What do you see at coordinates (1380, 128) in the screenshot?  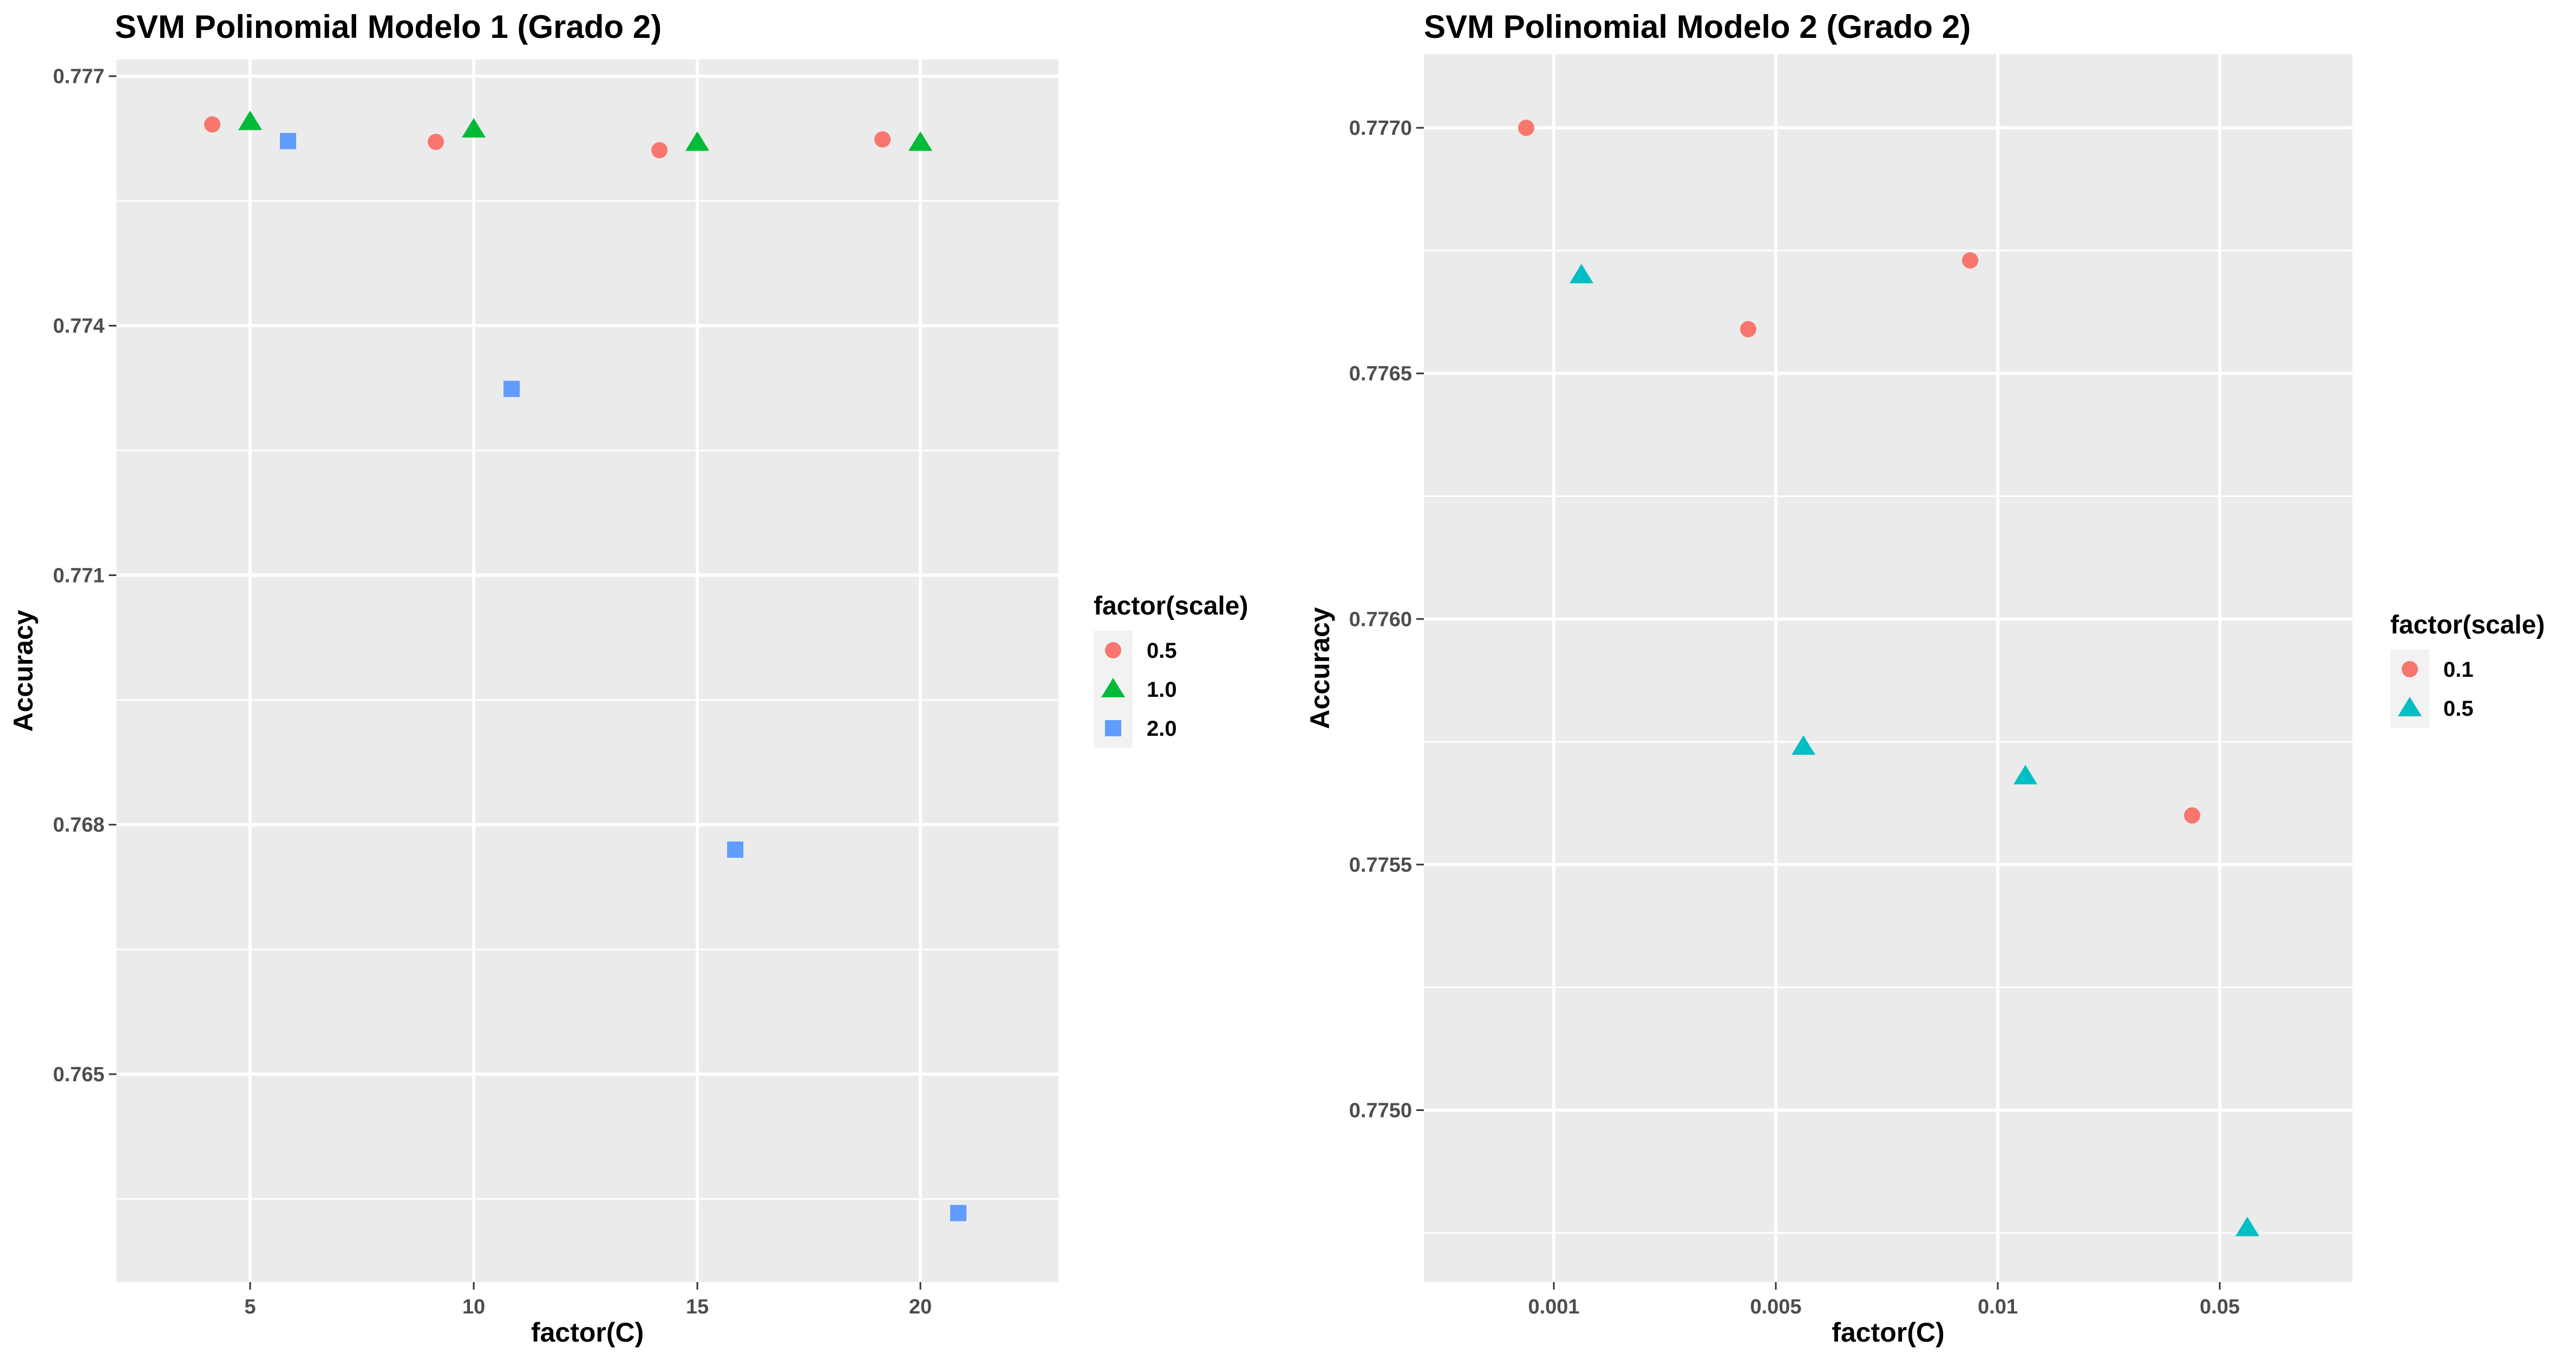 I see `y-tick-label: 0.7770` at bounding box center [1380, 128].